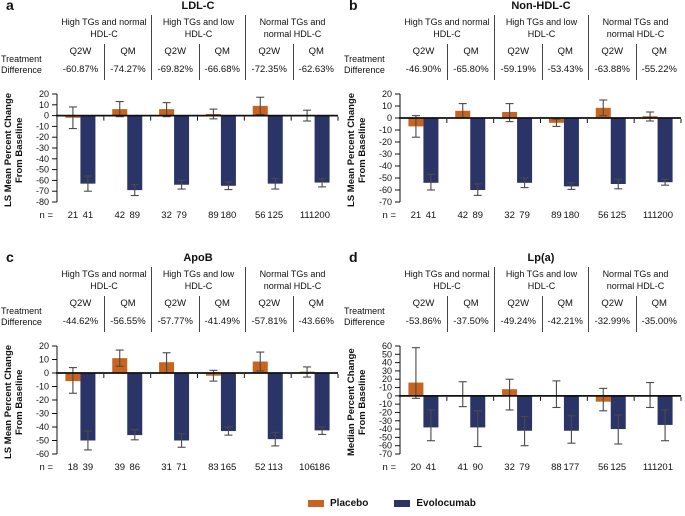 The width and height of the screenshot is (685, 516). I want to click on treatment-difference-value: -66.68%, so click(222, 70).